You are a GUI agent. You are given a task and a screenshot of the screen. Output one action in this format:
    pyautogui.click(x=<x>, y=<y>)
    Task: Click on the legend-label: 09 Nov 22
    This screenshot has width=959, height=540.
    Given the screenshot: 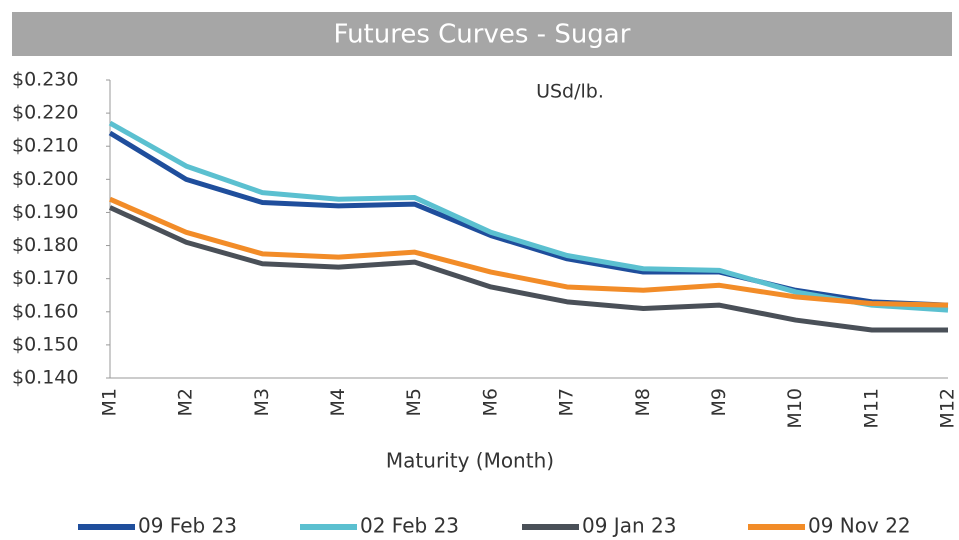 What is the action you would take?
    pyautogui.click(x=859, y=526)
    